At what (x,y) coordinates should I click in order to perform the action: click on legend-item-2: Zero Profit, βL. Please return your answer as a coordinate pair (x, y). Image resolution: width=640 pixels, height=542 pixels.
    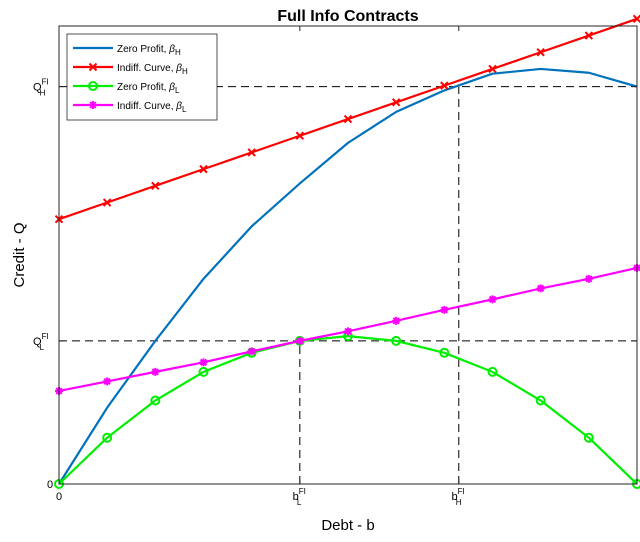
    Looking at the image, I should click on (126, 88).